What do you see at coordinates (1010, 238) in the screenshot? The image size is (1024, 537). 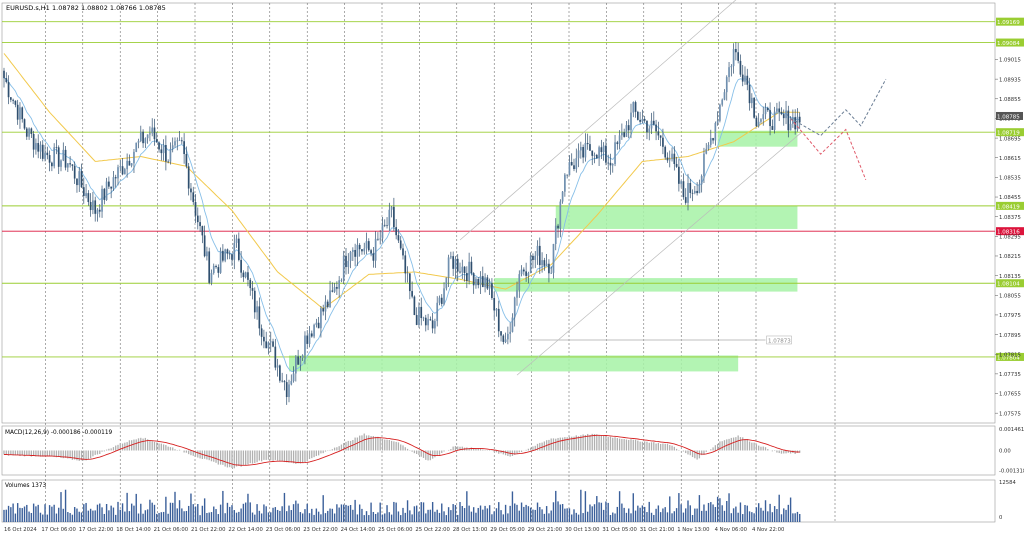 I see `price-tick-label: 1.08295` at bounding box center [1010, 238].